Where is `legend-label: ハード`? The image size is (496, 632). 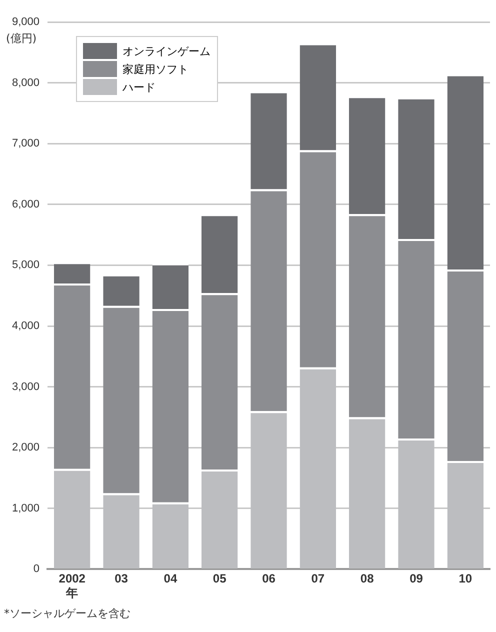
legend-label: ハード is located at coordinates (139, 87).